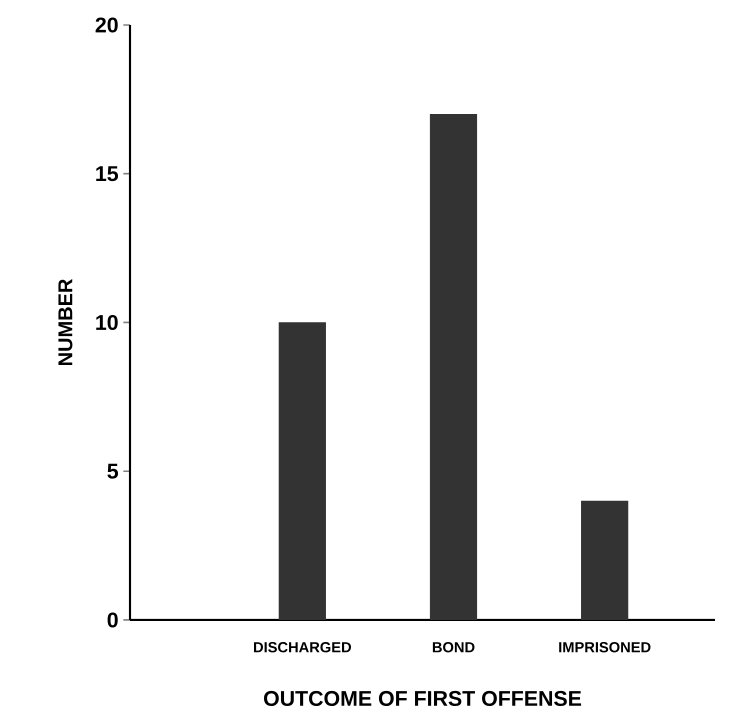 The width and height of the screenshot is (732, 723). What do you see at coordinates (107, 174) in the screenshot?
I see `y-tick-label: 15` at bounding box center [107, 174].